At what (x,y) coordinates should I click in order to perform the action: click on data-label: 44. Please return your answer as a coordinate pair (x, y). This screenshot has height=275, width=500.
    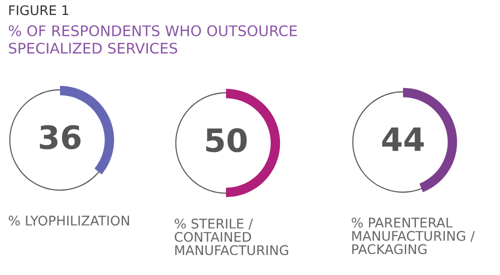
    Looking at the image, I should click on (403, 139).